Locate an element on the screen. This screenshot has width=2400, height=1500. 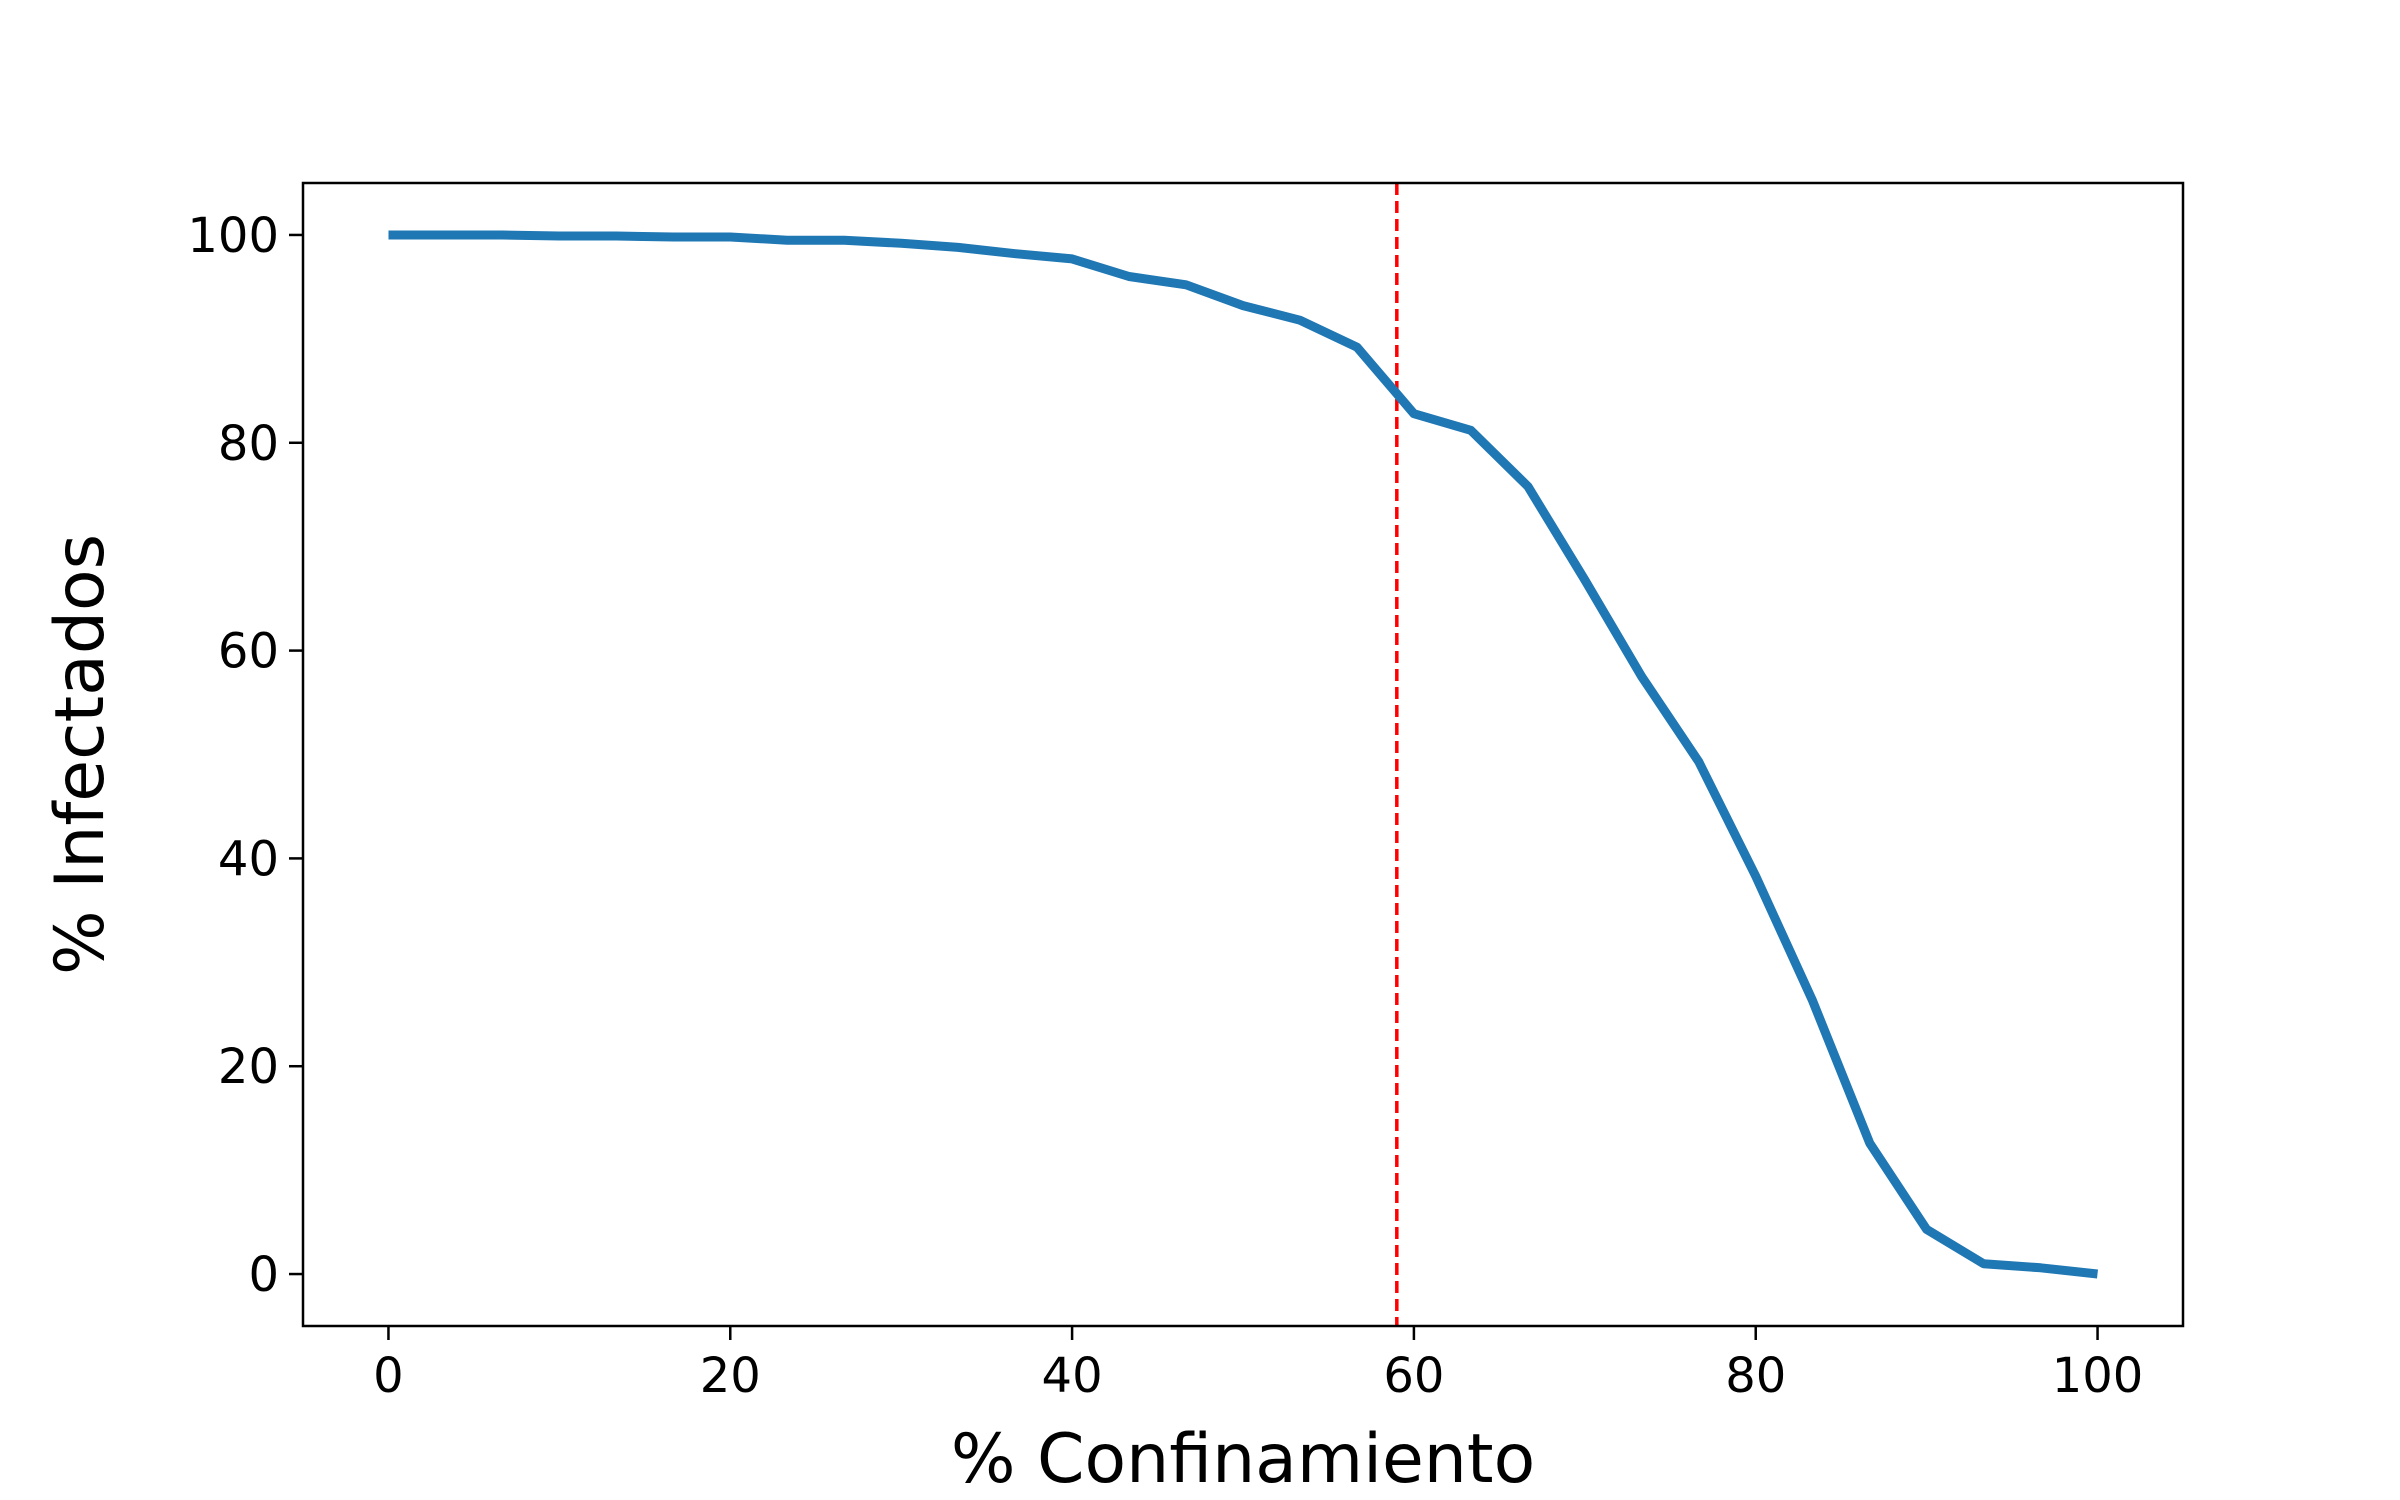
y-tick-label: 40 is located at coordinates (248, 859).